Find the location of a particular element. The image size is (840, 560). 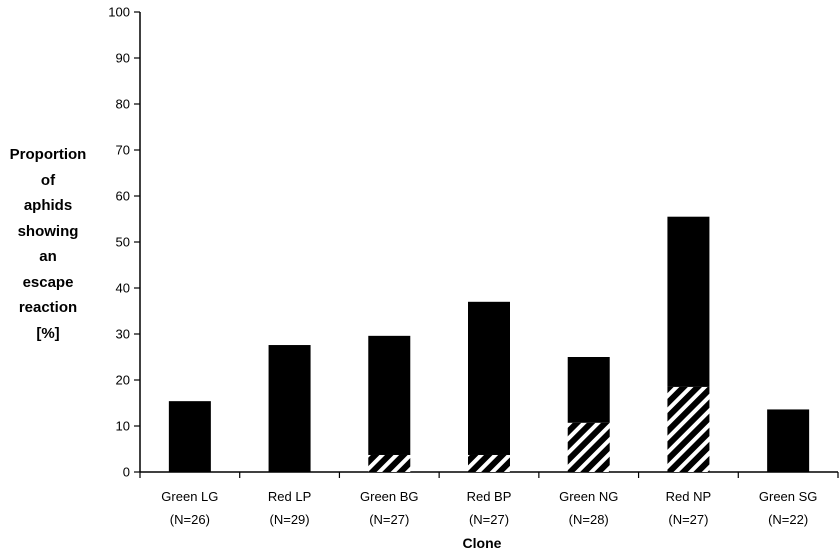

category-label: Red LP is located at coordinates (289, 496).